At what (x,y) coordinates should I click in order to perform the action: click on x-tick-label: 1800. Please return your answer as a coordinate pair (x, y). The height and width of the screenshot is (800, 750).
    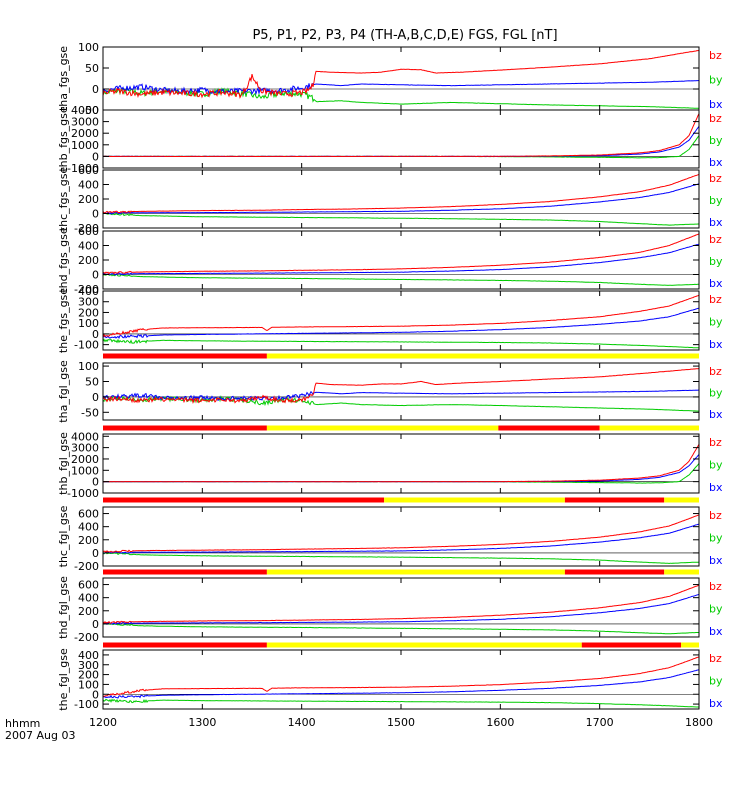
    Looking at the image, I should click on (699, 722).